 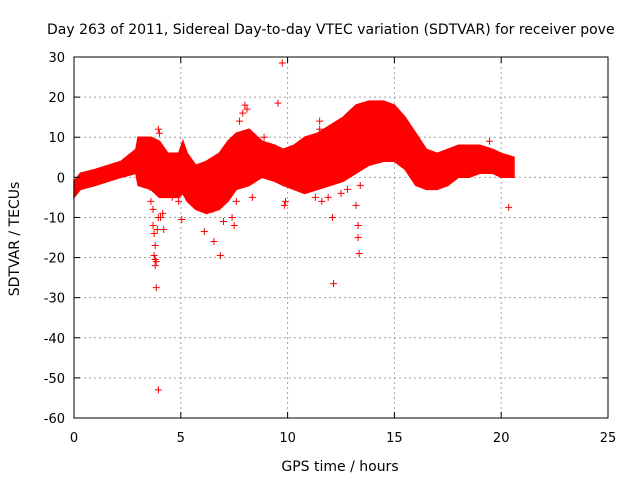 I want to click on x-tick-label: 10, so click(x=287, y=438).